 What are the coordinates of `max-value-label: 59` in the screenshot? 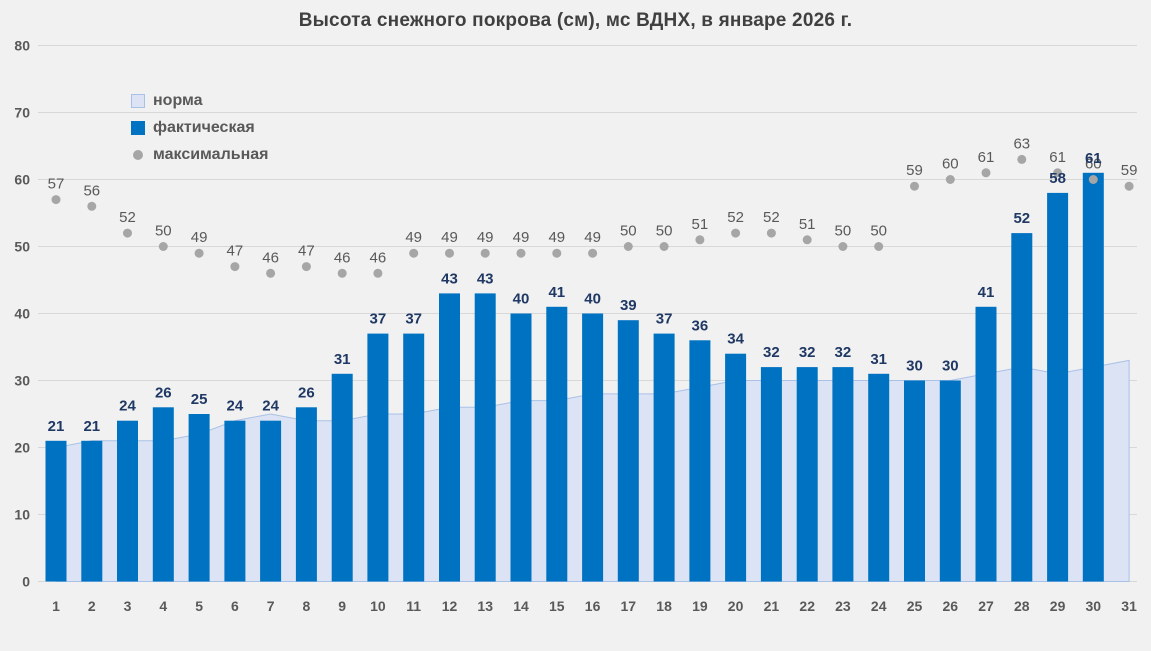 It's located at (914, 170).